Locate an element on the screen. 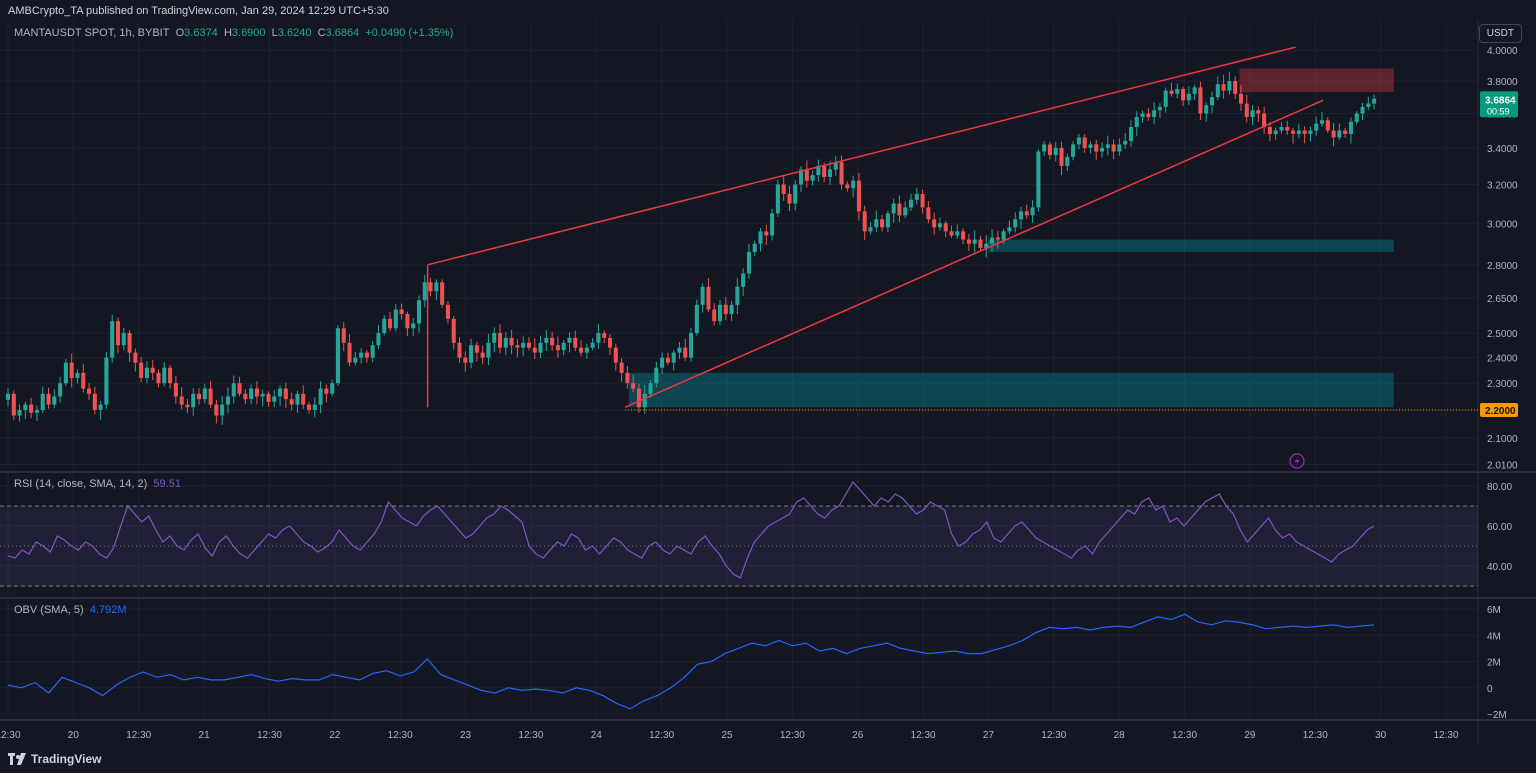 This screenshot has width=1536, height=773. rsi-tick-label: 80.00 is located at coordinates (1499, 487).